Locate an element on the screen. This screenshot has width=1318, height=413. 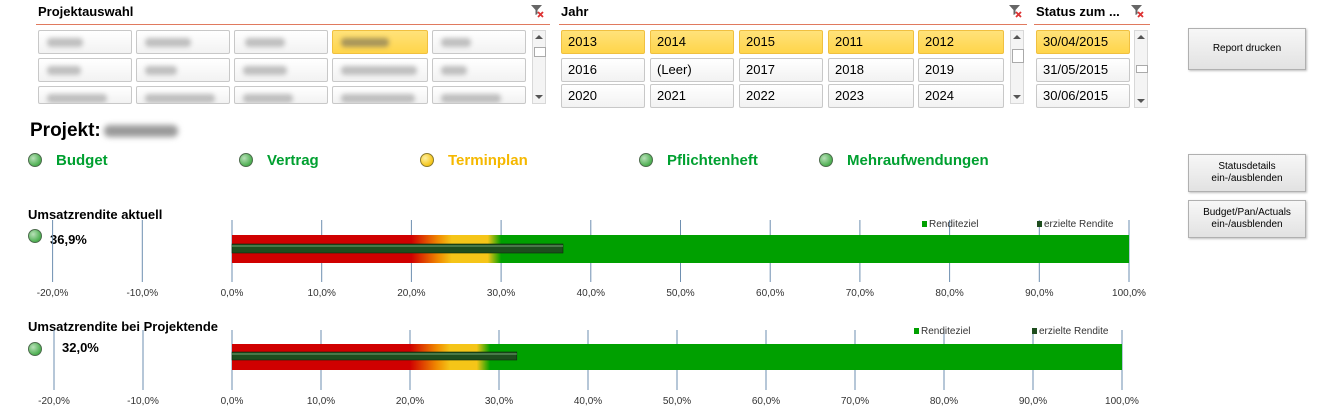
status-label: Budget is located at coordinates (82, 160).